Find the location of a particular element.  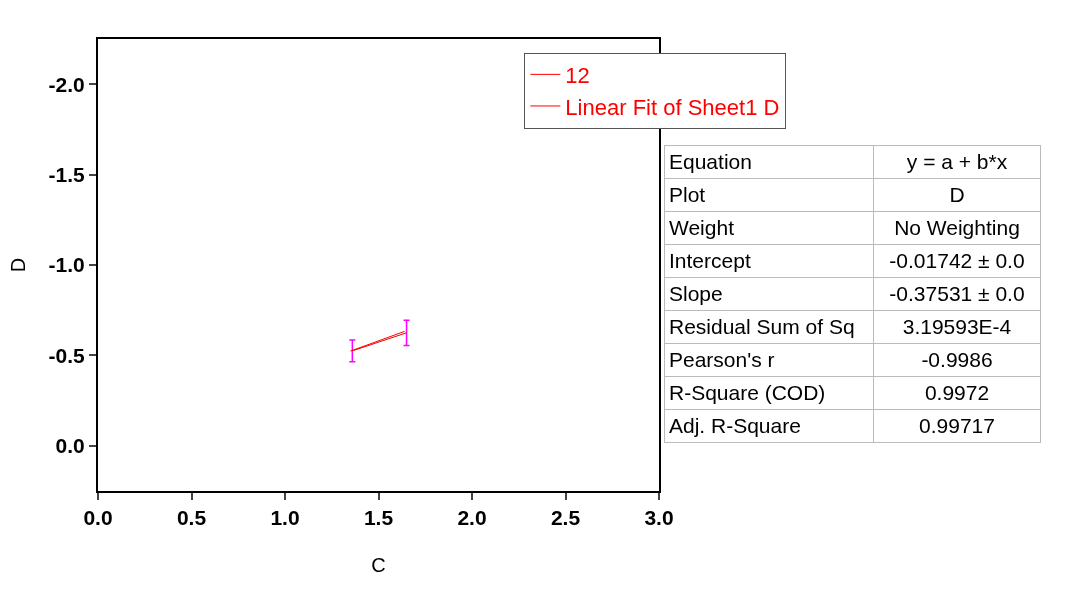

text: Pearson's r is located at coordinates (769, 360).